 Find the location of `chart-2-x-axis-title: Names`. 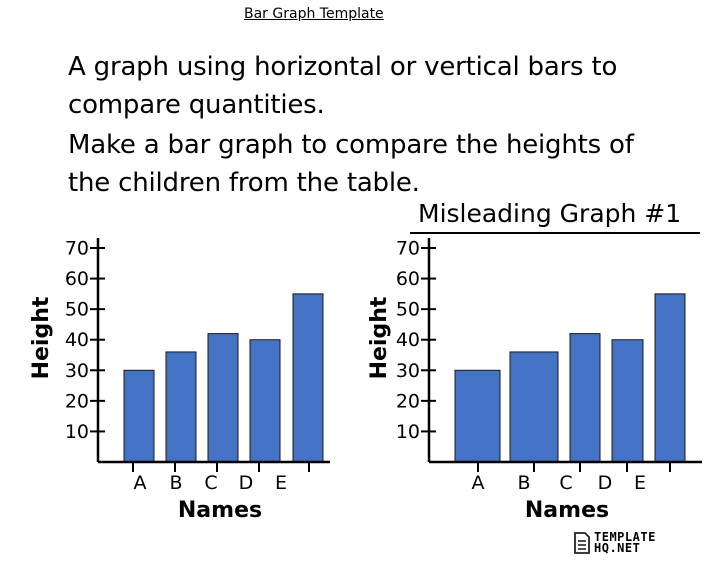

chart-2-x-axis-title: Names is located at coordinates (567, 510).